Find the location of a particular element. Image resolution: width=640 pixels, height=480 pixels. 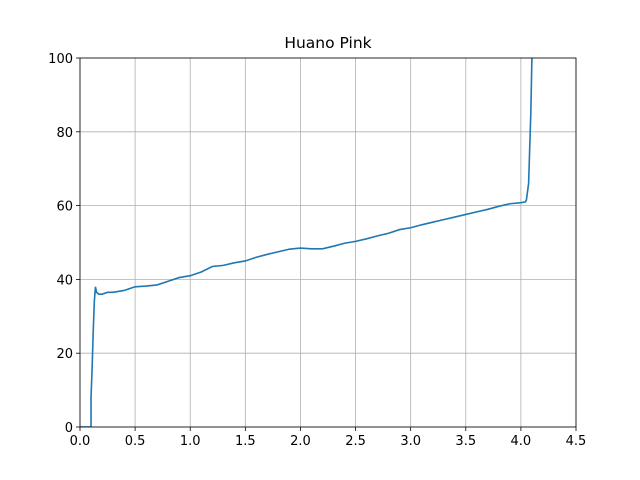

x-tick-label: 1.5 is located at coordinates (245, 441).